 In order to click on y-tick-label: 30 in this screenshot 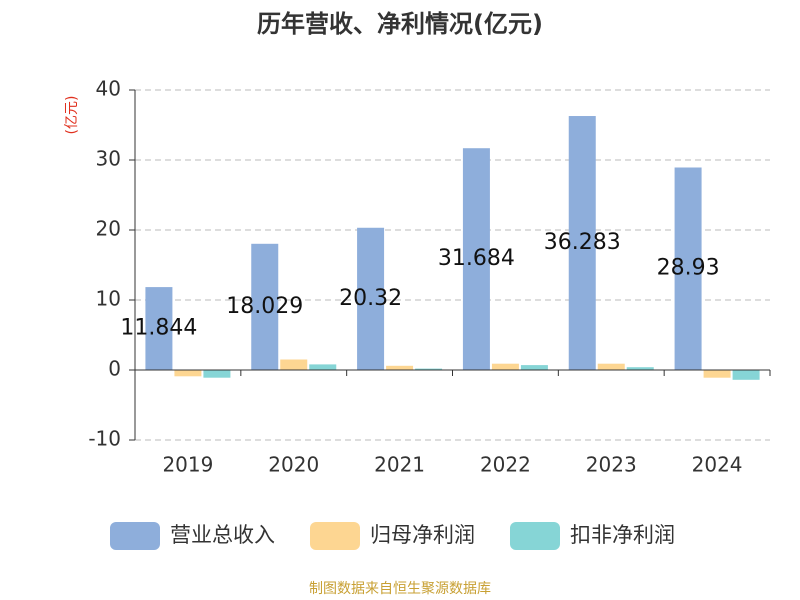, I will do `click(108, 159)`.